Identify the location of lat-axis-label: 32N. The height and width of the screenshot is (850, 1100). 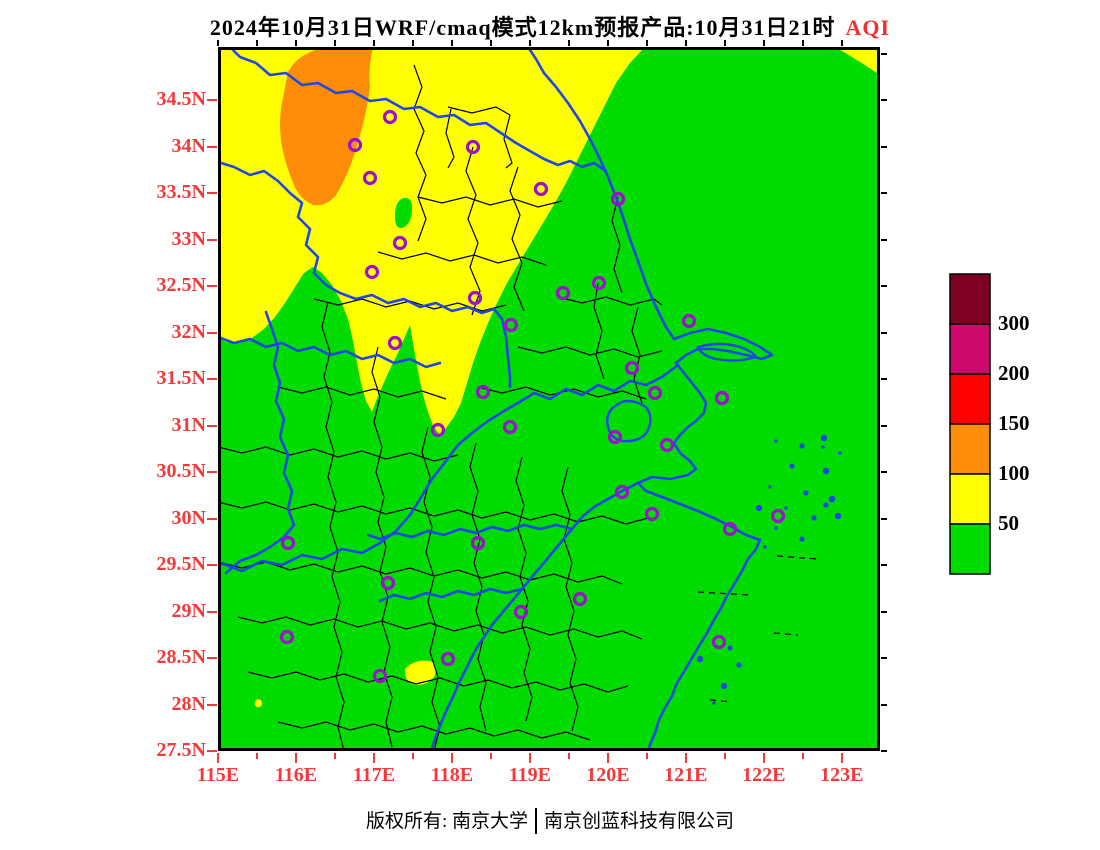
(188, 331).